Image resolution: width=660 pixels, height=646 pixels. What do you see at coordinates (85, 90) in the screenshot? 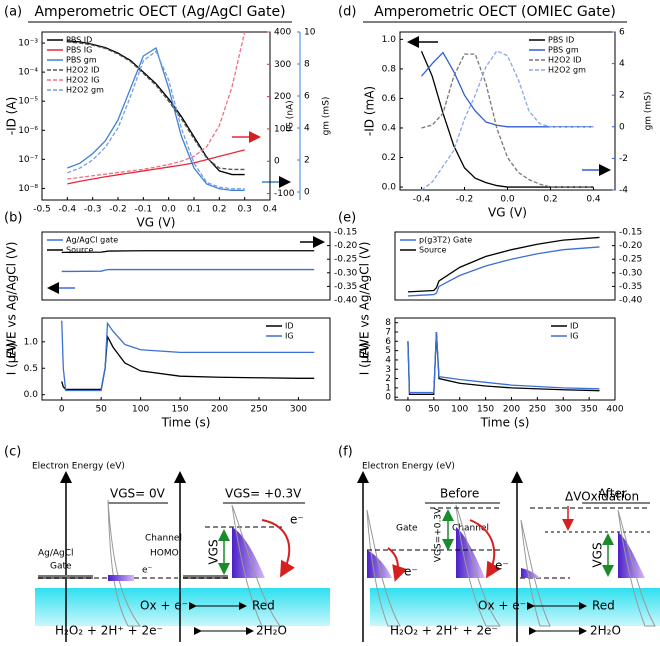
I see `legend-label: H2O2 gm` at bounding box center [85, 90].